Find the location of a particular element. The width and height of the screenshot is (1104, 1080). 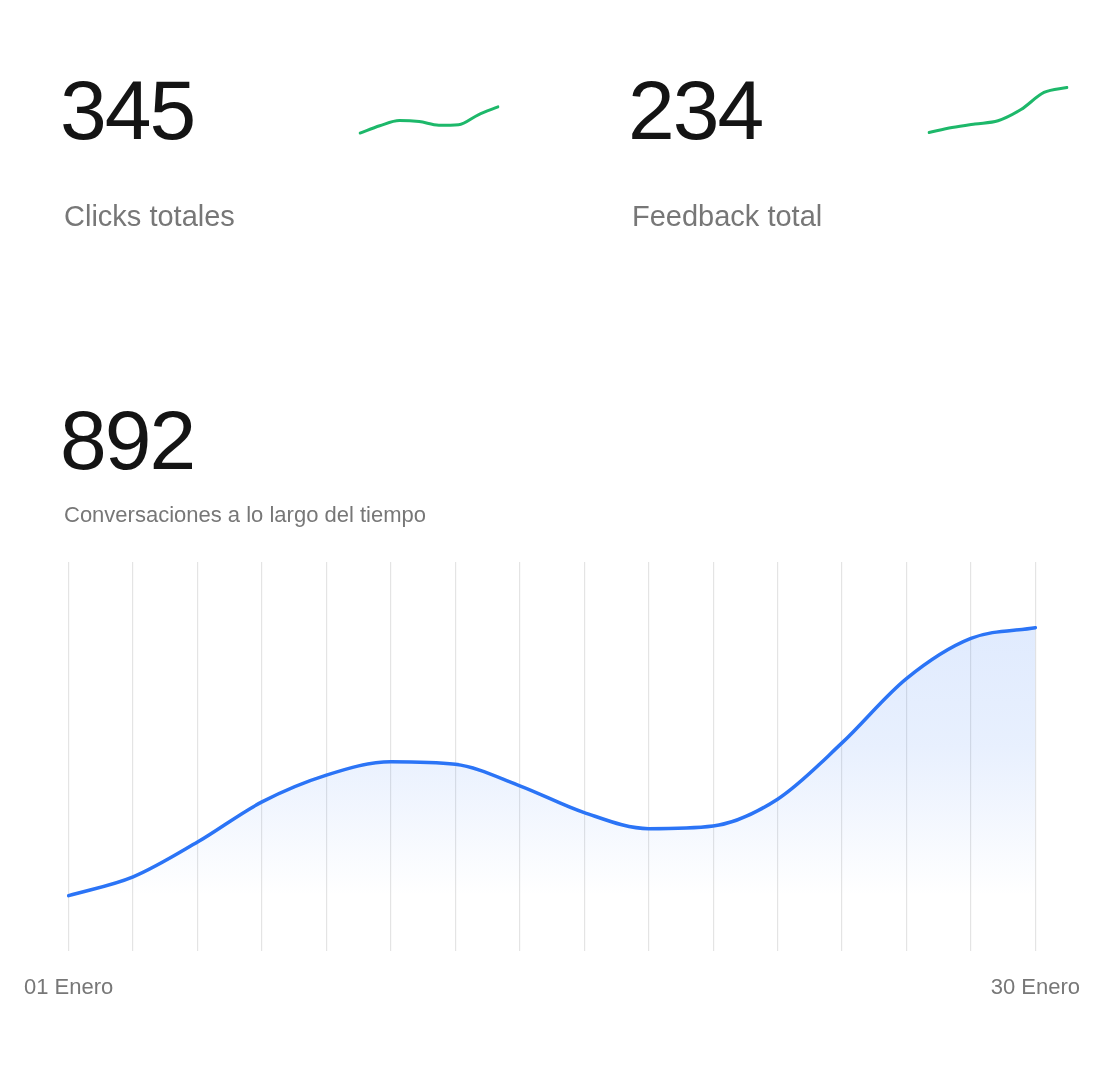

x-tick-label: 30 Enero is located at coordinates (1035, 986).